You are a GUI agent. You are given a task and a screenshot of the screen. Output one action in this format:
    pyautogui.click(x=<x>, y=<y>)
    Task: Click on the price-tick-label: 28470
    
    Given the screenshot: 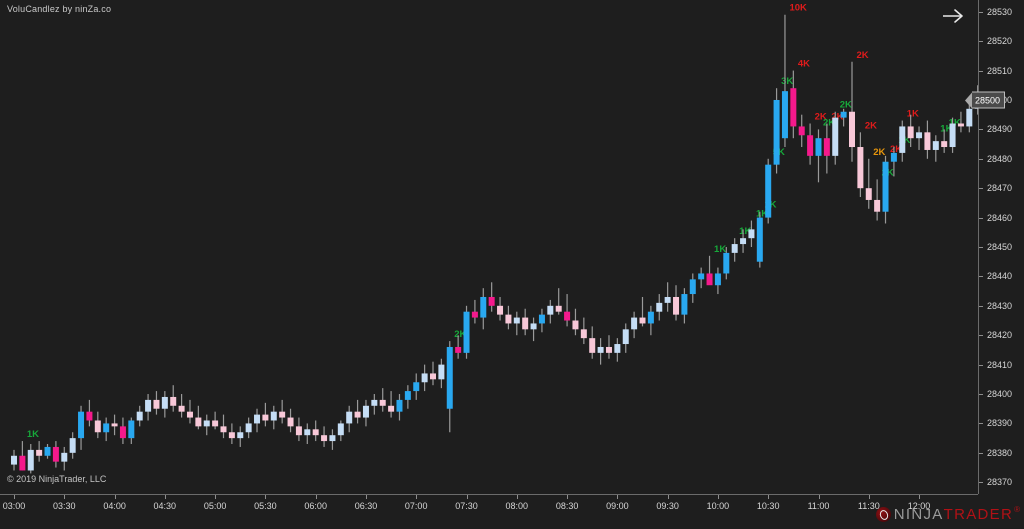 What is the action you would take?
    pyautogui.click(x=1000, y=188)
    